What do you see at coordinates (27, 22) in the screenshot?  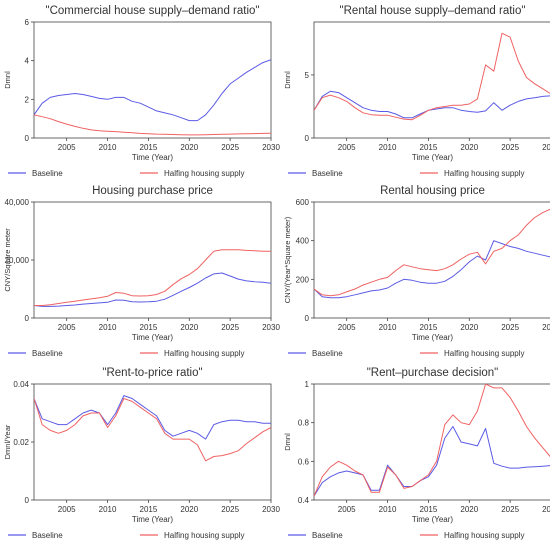 I see `y-tick-label: 6` at bounding box center [27, 22].